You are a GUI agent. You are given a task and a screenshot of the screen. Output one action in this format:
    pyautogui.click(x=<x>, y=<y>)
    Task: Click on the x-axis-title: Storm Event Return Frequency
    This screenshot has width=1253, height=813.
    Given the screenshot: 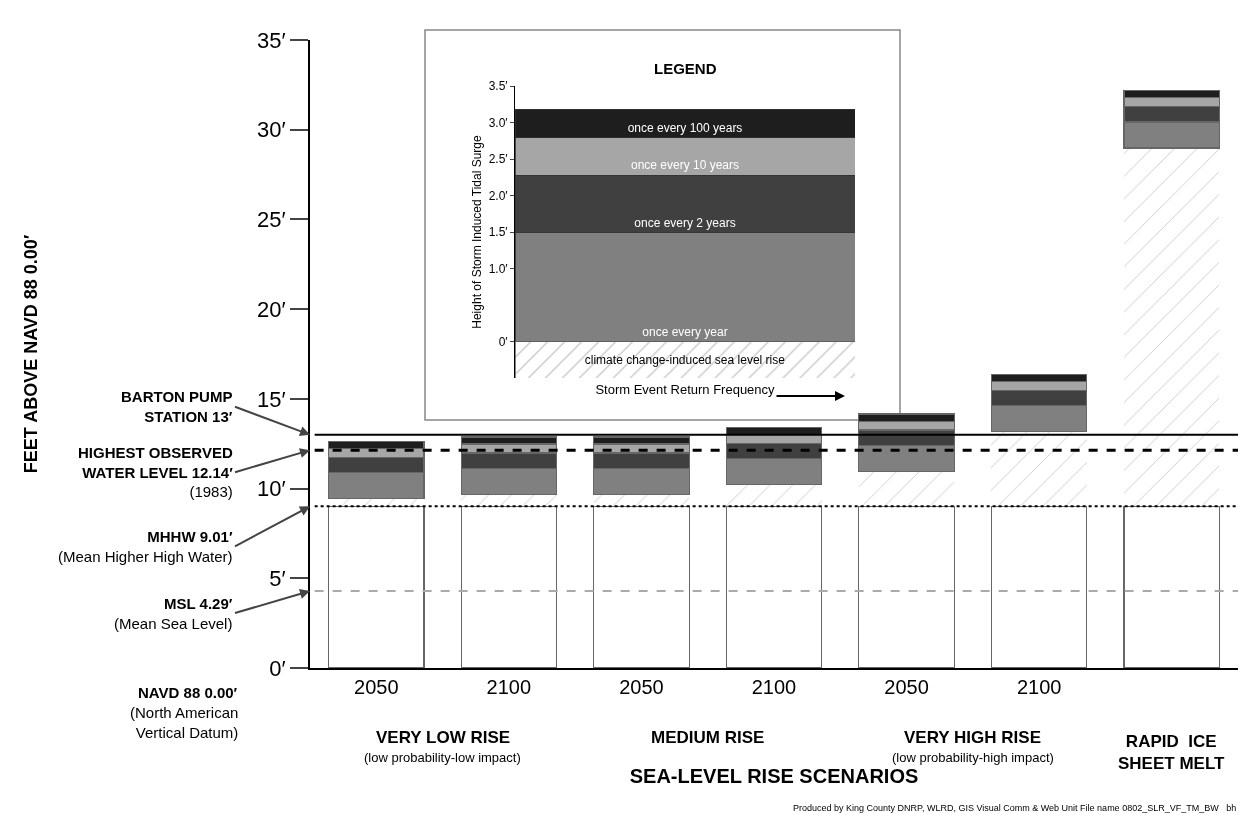 What is the action you would take?
    pyautogui.click(x=685, y=389)
    